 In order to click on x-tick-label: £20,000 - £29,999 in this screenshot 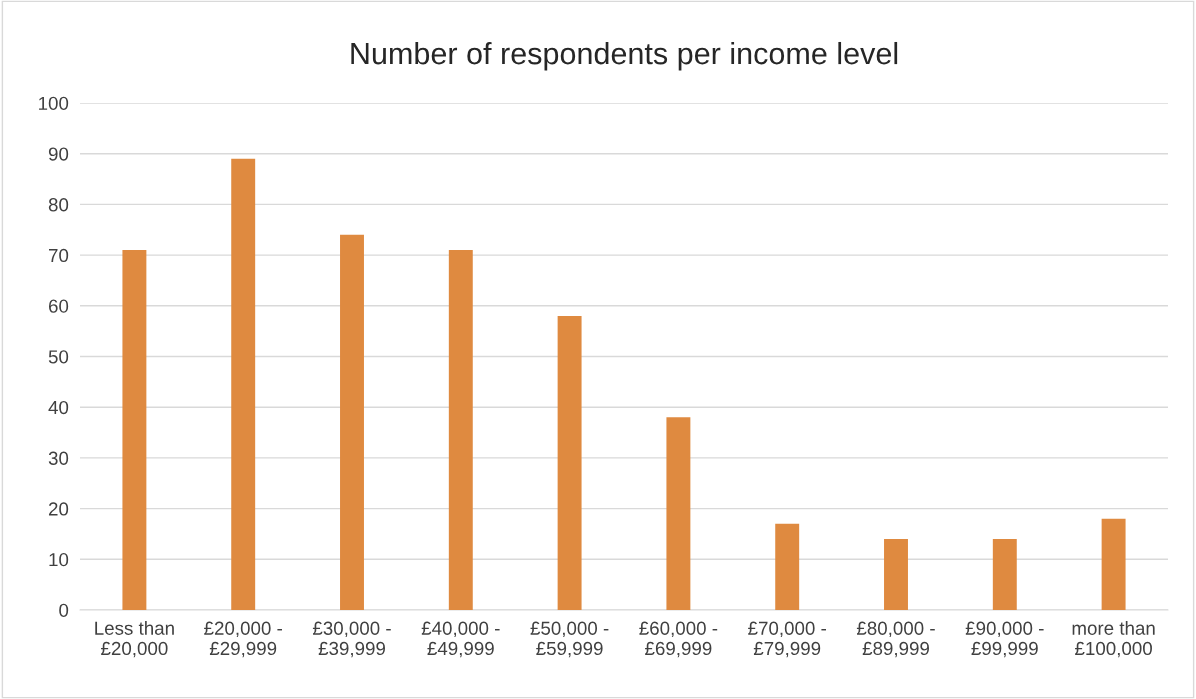, I will do `click(243, 639)`.